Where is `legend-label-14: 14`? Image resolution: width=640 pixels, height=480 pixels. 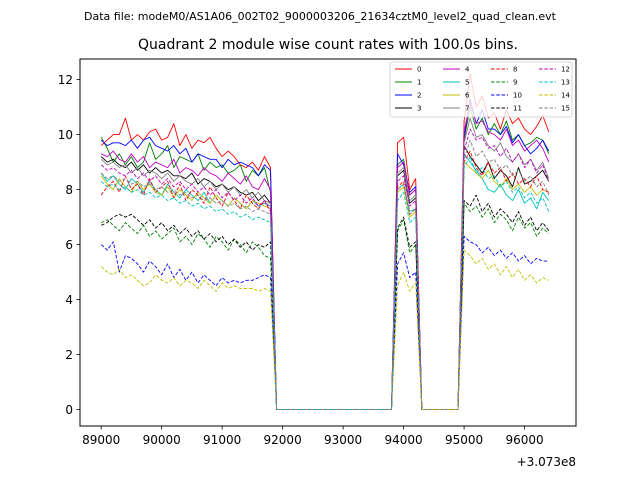 legend-label-14: 14 is located at coordinates (565, 96).